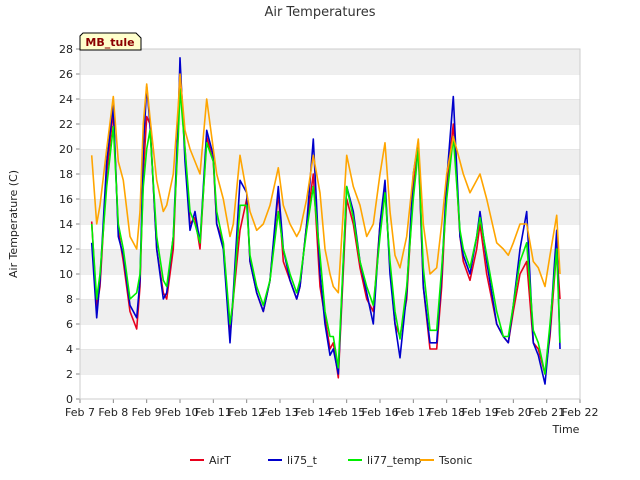 This screenshot has height=480, width=640. I want to click on legend-label: Tsonic, so click(455, 460).